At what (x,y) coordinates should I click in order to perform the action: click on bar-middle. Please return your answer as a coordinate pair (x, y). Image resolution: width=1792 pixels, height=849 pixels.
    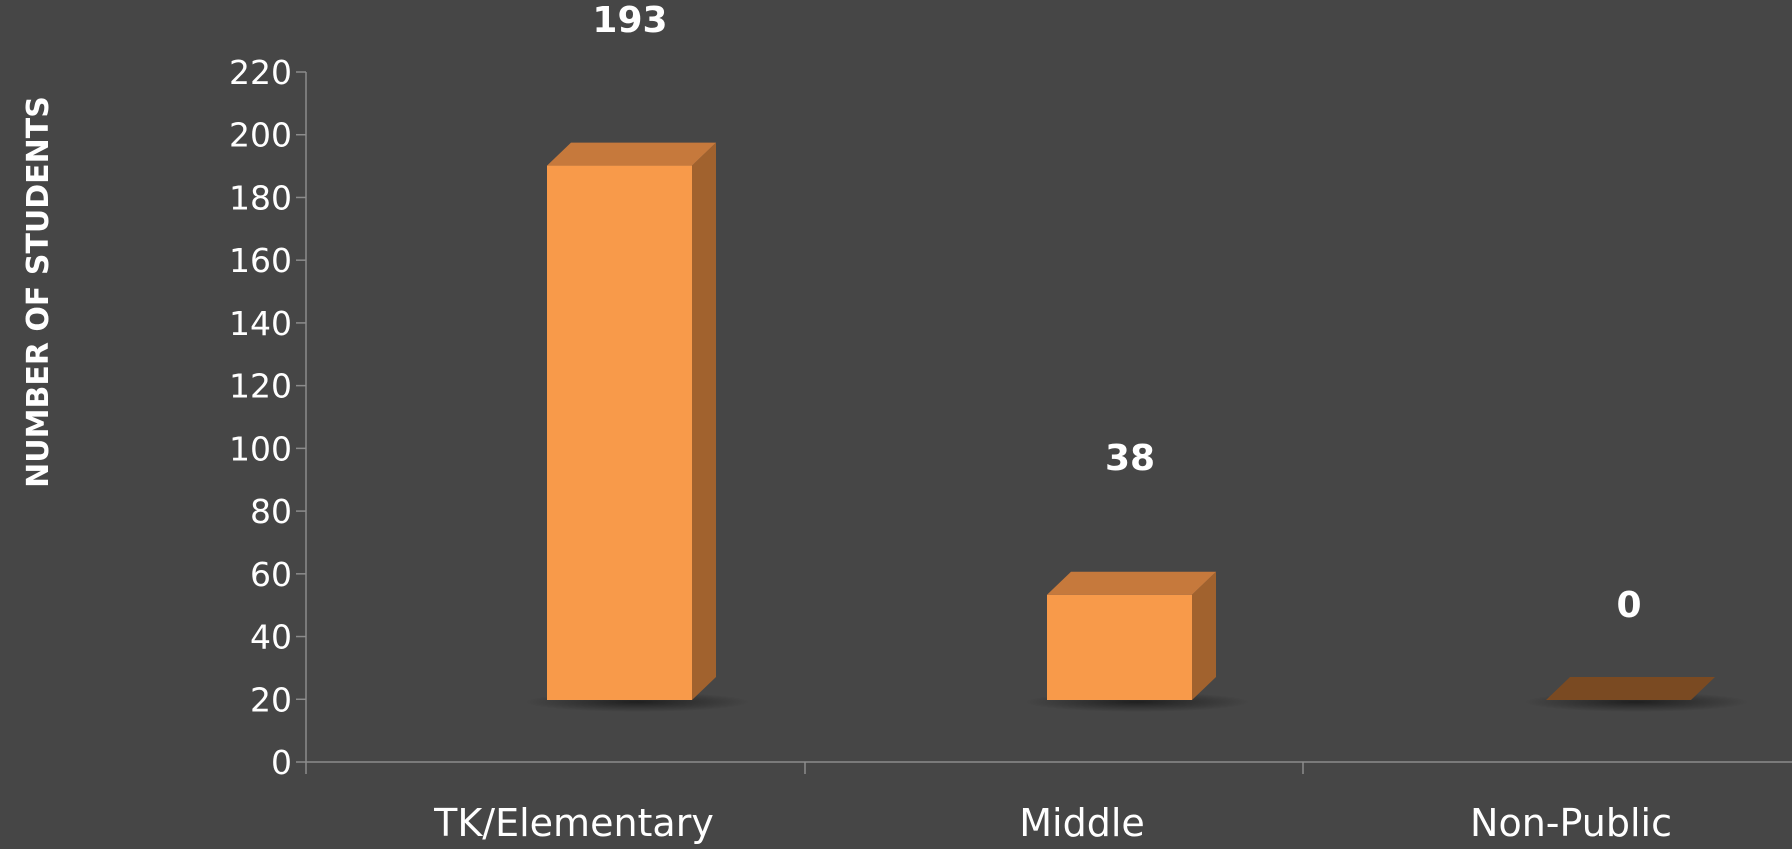
    Looking at the image, I should click on (1137, 641).